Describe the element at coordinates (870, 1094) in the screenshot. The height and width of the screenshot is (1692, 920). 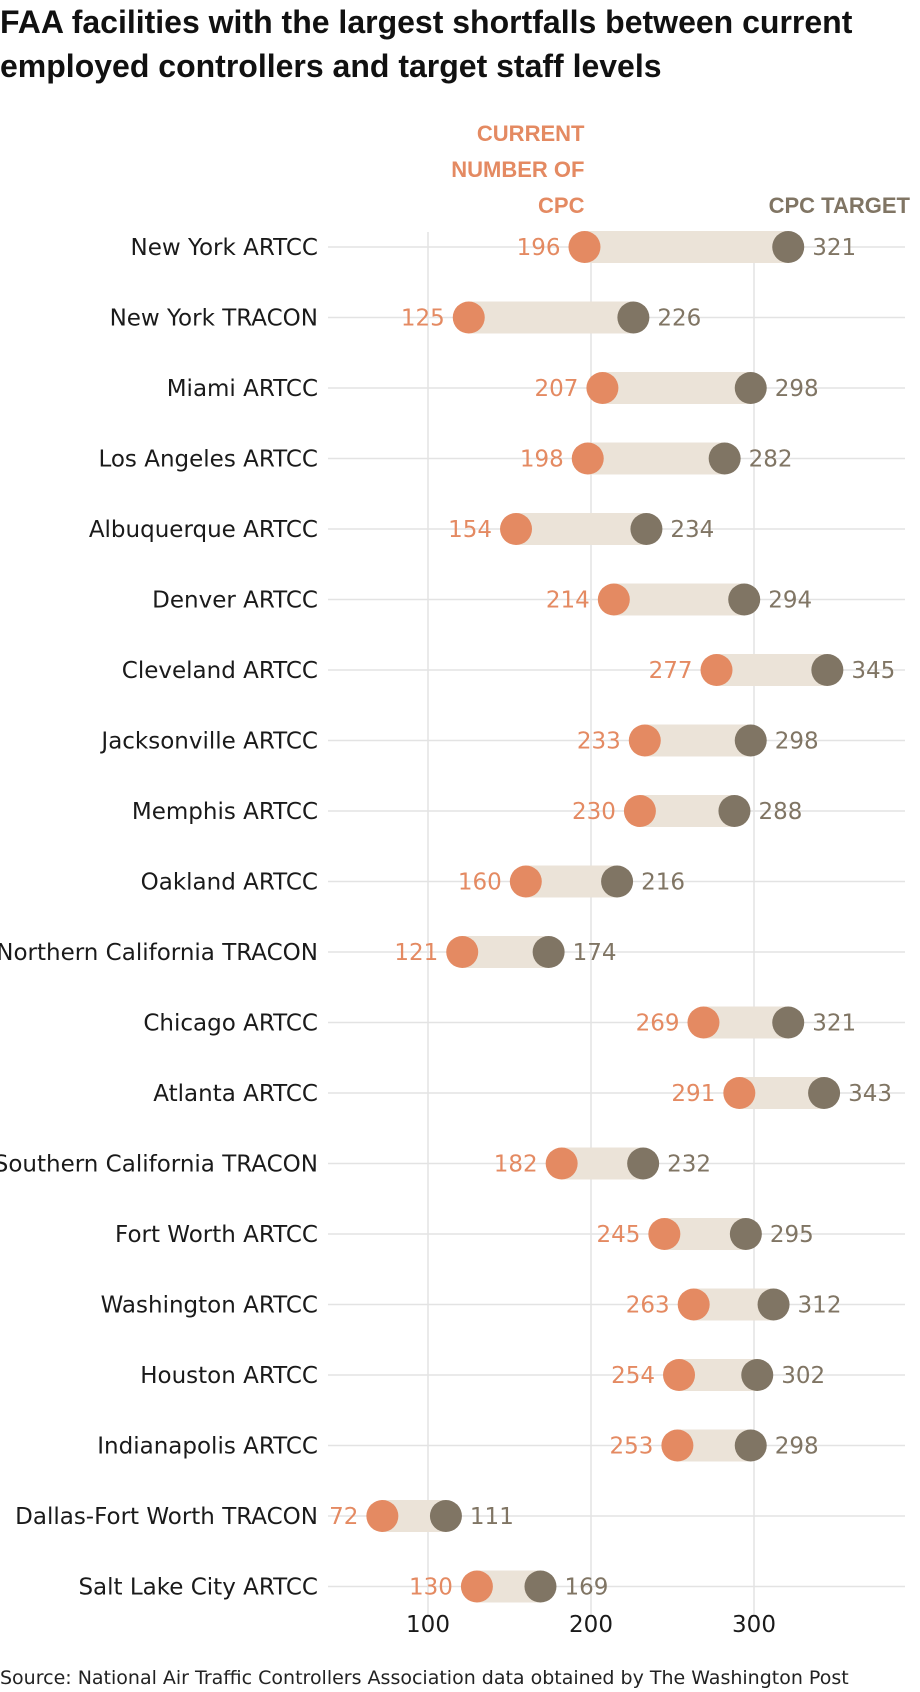
I see `target-value-label: 343` at that location.